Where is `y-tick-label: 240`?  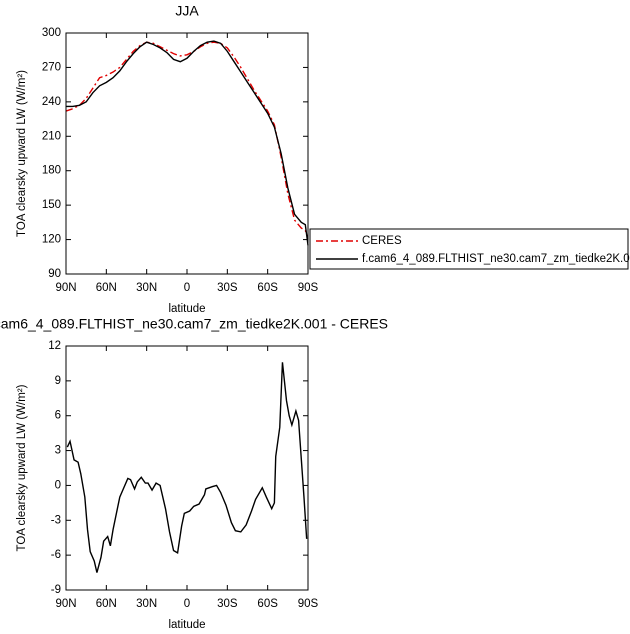
y-tick-label: 240 is located at coordinates (51, 102).